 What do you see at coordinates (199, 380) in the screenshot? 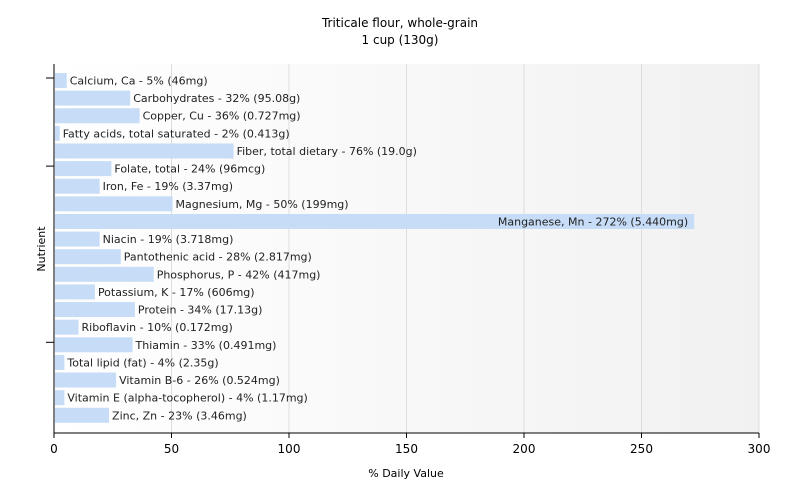
I see `bar-label: Vitamin B-6 - 26% (0.524mg)` at bounding box center [199, 380].